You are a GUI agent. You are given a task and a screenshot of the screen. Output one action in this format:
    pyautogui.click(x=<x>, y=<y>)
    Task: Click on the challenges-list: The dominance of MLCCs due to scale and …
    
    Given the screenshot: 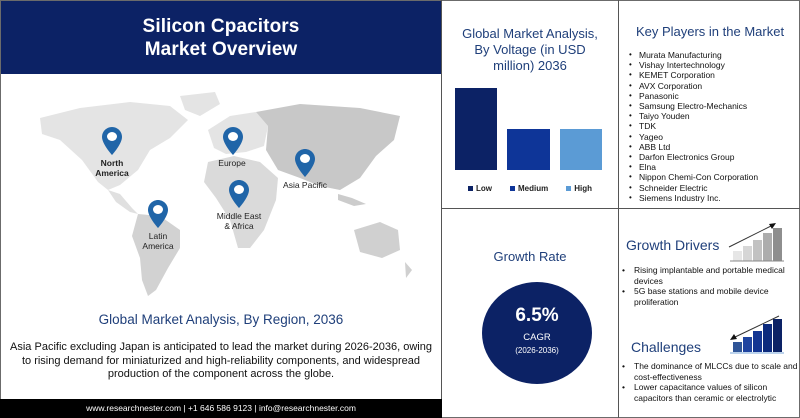 What is the action you would take?
    pyautogui.click(x=711, y=382)
    